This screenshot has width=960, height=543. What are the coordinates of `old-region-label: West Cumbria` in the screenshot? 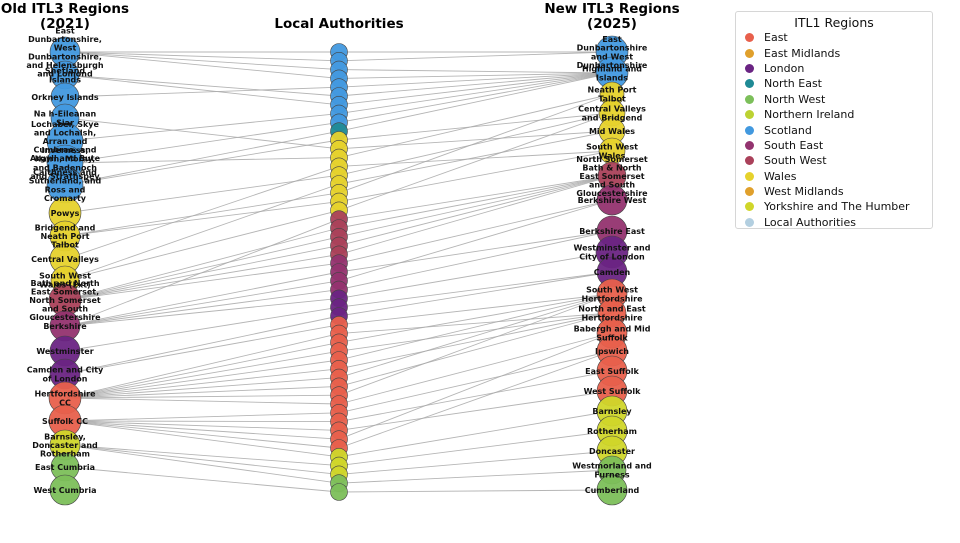 It's located at (64, 490).